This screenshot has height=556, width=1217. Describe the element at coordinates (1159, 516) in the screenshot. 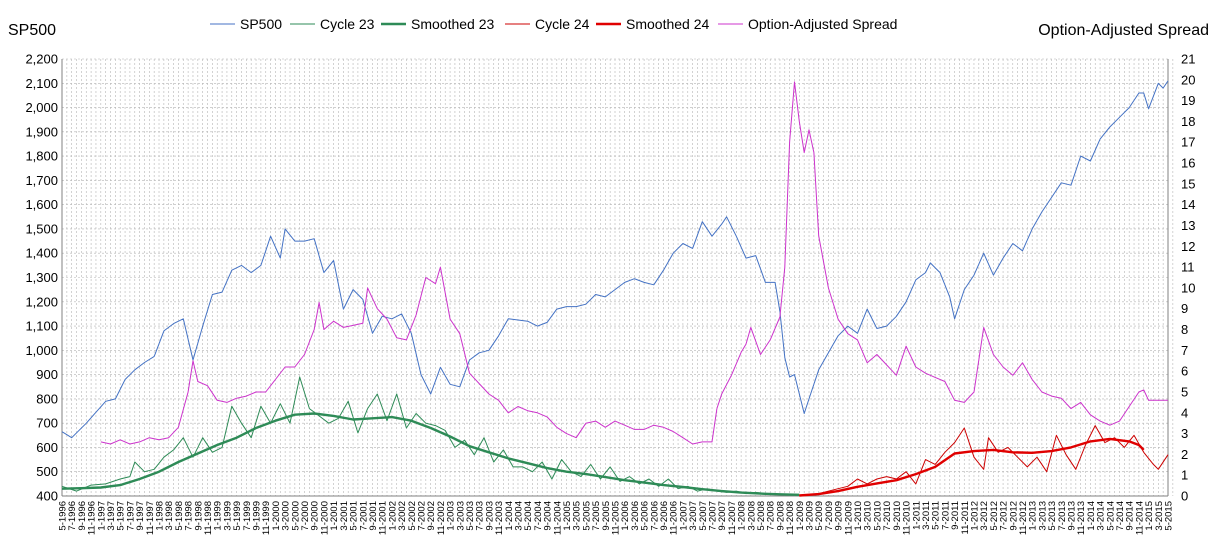

I see `x-tick-label: 3-2015` at that location.